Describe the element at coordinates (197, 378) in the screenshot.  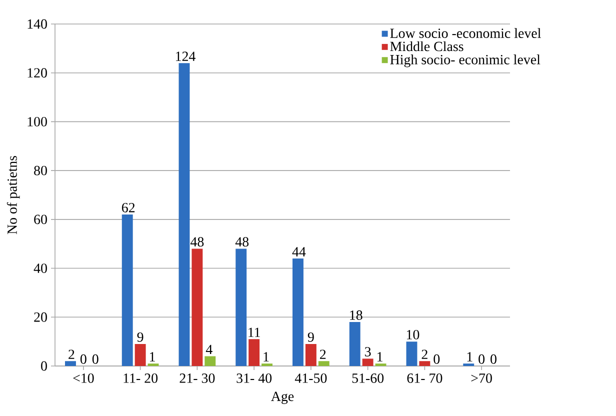
I see `x-tick-label: 21- 30` at that location.